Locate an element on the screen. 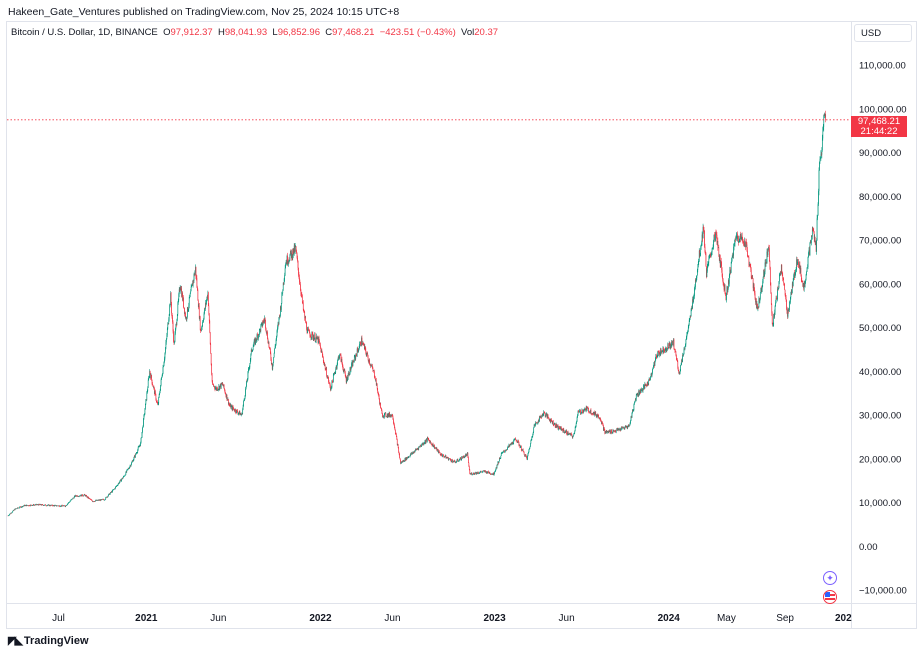 The height and width of the screenshot is (653, 922). us-flag-icon is located at coordinates (830, 597).